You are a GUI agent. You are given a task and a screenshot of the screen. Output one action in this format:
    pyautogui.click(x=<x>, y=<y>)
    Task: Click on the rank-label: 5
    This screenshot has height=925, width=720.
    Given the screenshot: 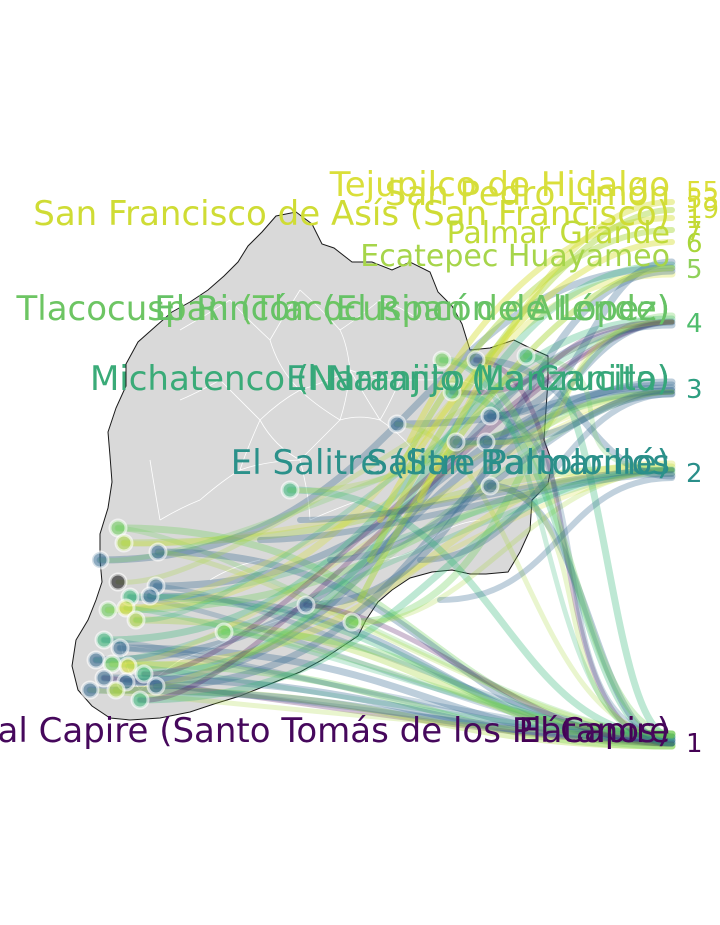 What is the action you would take?
    pyautogui.click(x=694, y=270)
    